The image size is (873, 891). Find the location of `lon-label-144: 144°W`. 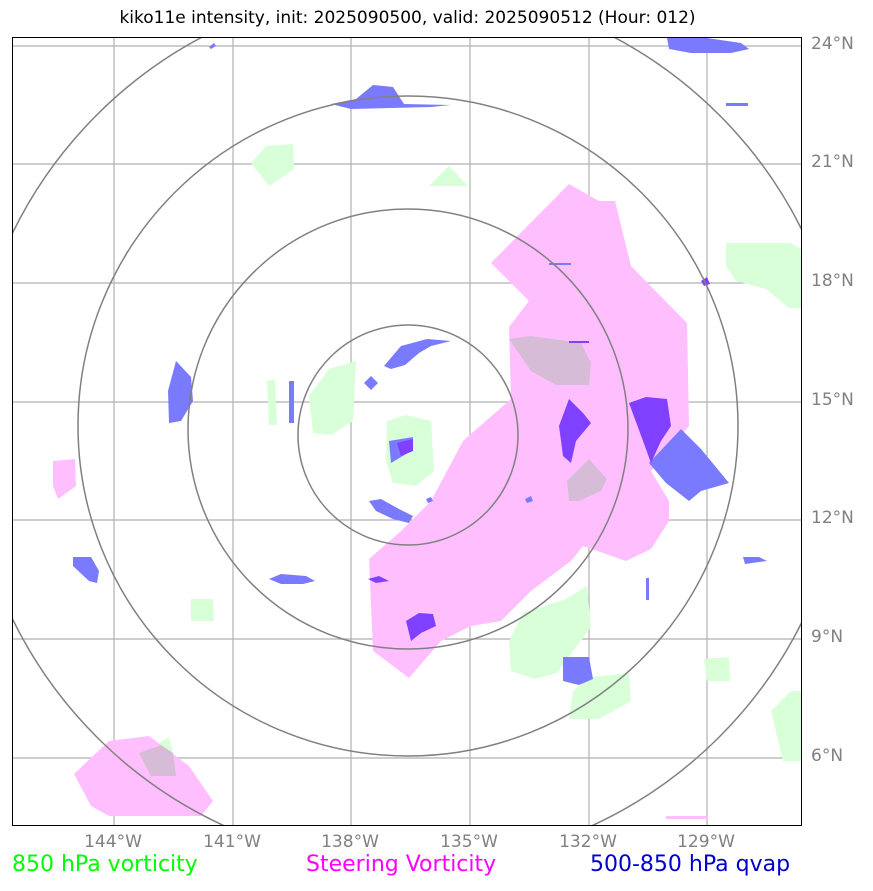

lon-label-144: 144°W is located at coordinates (113, 842).